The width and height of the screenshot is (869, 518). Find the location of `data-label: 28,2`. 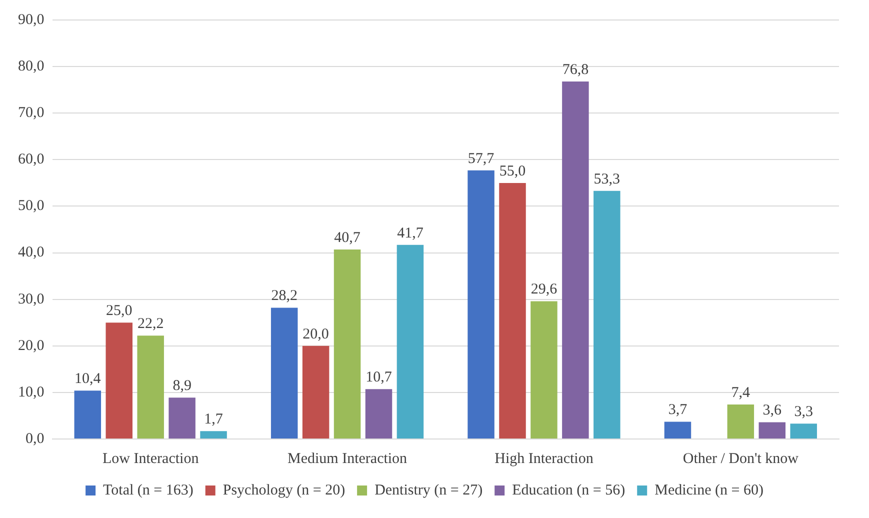

data-label: 28,2 is located at coordinates (284, 296).